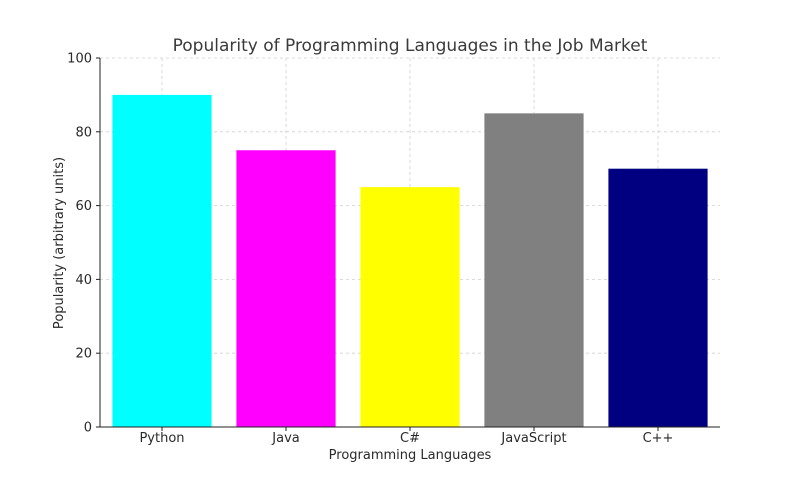 The width and height of the screenshot is (800, 480). What do you see at coordinates (79, 59) in the screenshot?
I see `y-tick-label: 100` at bounding box center [79, 59].